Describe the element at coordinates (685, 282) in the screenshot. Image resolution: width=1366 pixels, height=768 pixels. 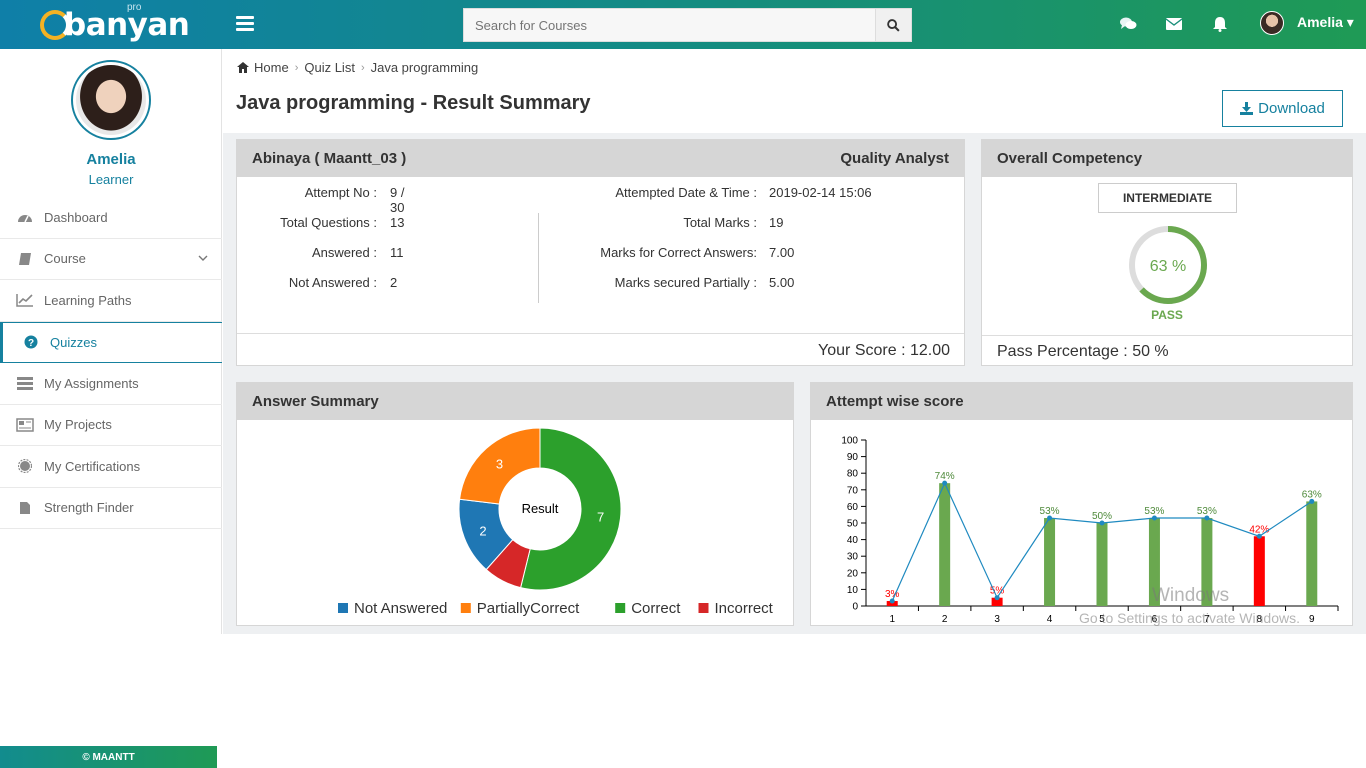
I see `marks-partial-label: Marks secured Partially :` at that location.